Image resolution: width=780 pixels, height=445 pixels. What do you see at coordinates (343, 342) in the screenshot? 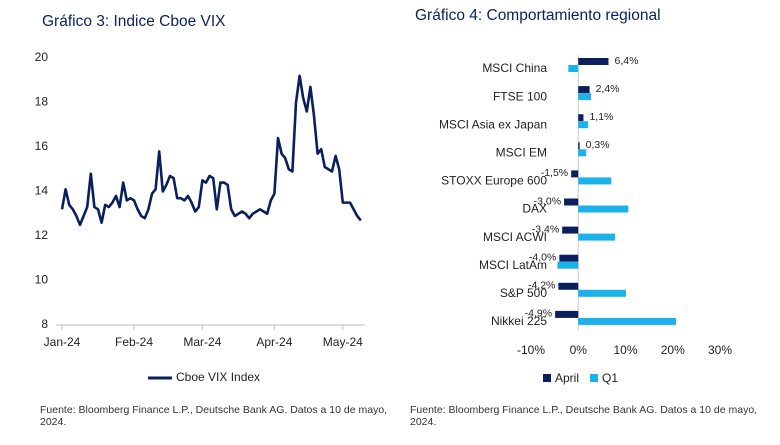
I see `x-tick-label: May-24` at bounding box center [343, 342].